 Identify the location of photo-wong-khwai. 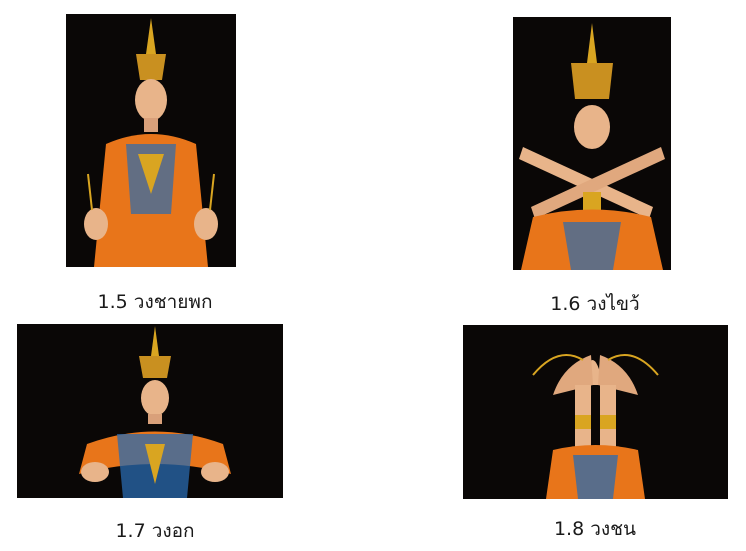
(592, 143).